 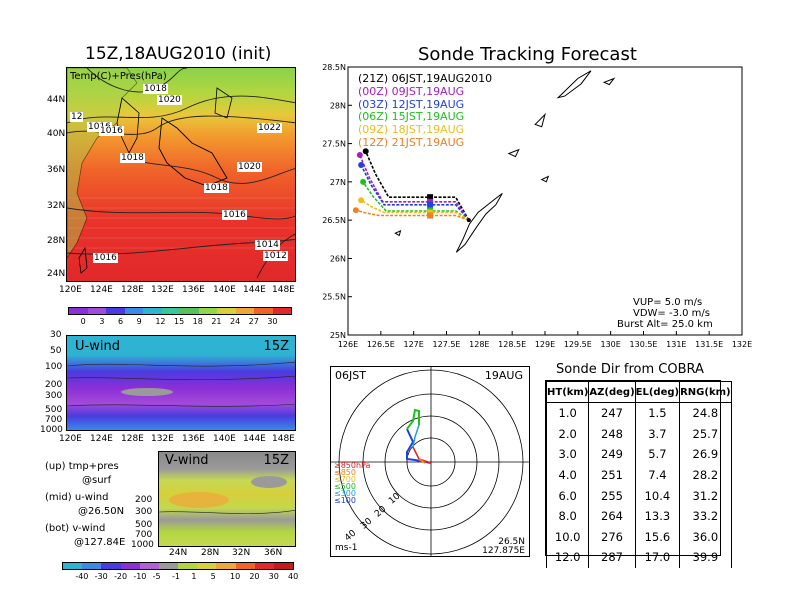 What do you see at coordinates (162, 439) in the screenshot?
I see `lon-tick: 132E` at bounding box center [162, 439].